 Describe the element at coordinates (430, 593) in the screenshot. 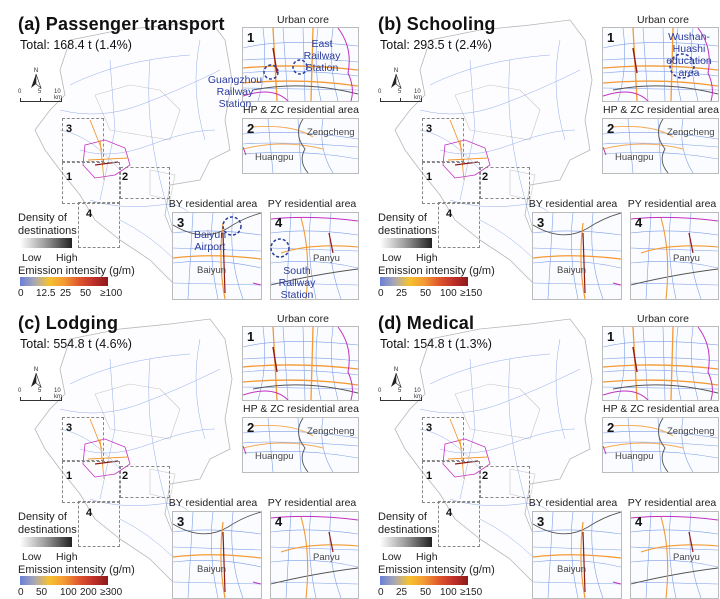

I see `emission-ticks: 0 25 50 100 ≥150` at that location.